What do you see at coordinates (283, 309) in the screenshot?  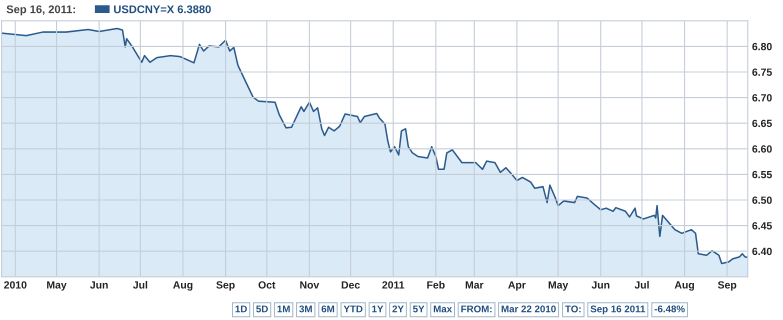 I see `text: 1M` at bounding box center [283, 309].